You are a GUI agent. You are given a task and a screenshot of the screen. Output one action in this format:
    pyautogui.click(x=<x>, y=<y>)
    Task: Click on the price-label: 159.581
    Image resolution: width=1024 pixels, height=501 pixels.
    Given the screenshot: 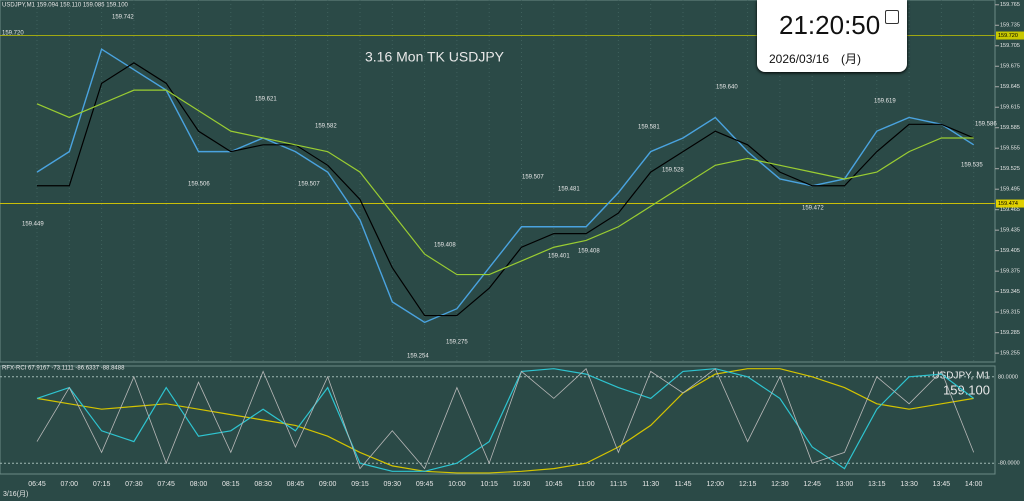 What is the action you would take?
    pyautogui.click(x=649, y=128)
    